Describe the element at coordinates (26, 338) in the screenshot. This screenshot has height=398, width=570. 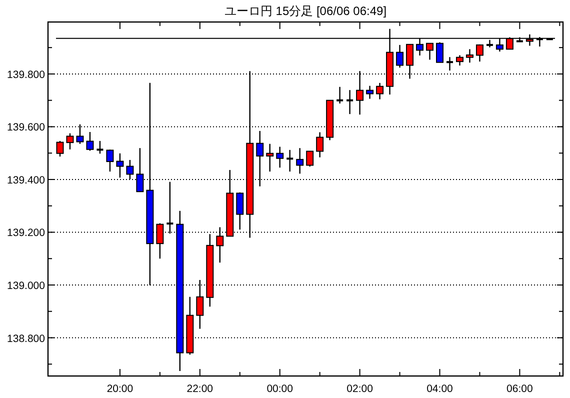
I see `y-tick-label: 138.800` at that location.